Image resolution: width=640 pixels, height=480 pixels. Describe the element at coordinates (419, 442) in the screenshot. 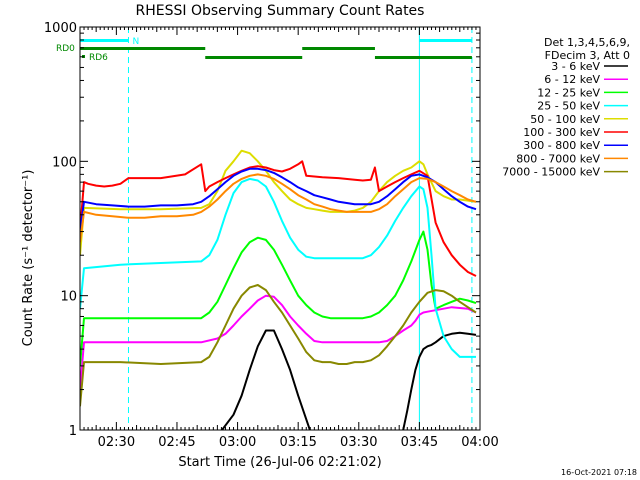

I see `x-tick-label-5: 03:45` at that location.